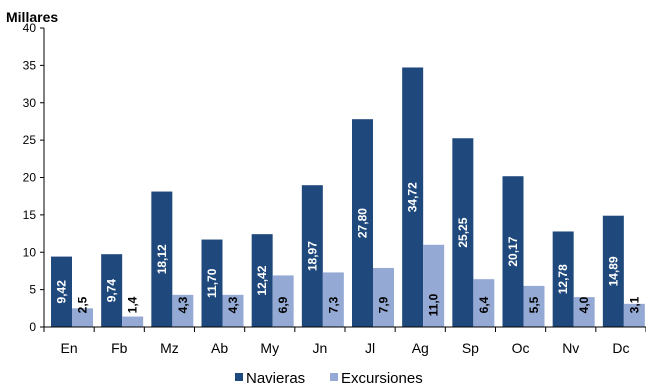 This screenshot has height=389, width=646. I want to click on legend: Navieras Excursiones, so click(329, 378).